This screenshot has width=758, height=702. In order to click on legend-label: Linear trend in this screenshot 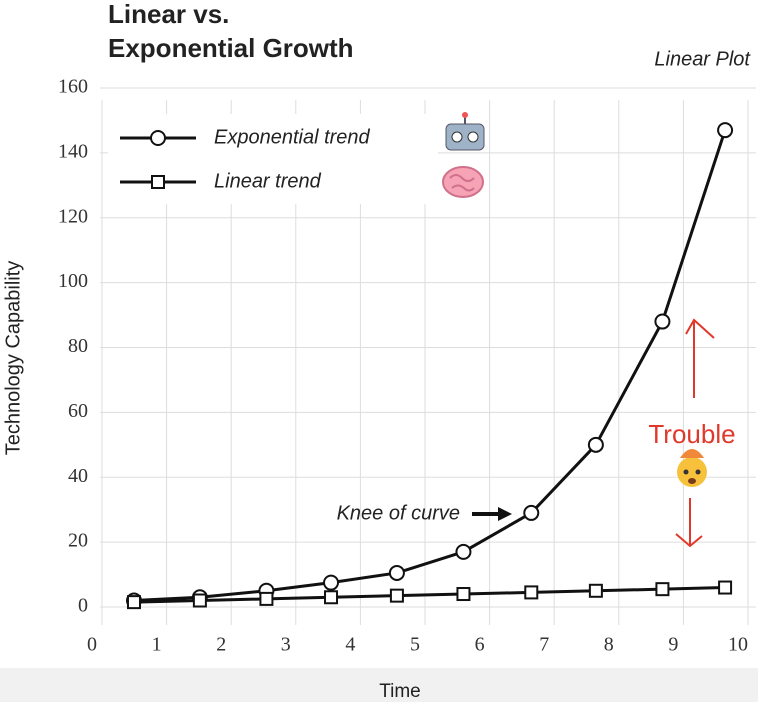, I will do `click(268, 181)`.